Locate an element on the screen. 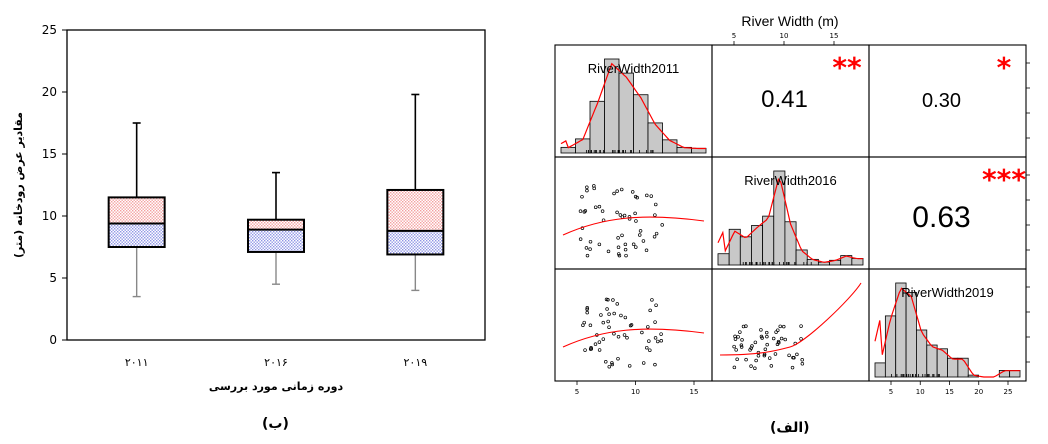 The height and width of the screenshot is (444, 1048). correlation-value: 0.30 is located at coordinates (941, 101).